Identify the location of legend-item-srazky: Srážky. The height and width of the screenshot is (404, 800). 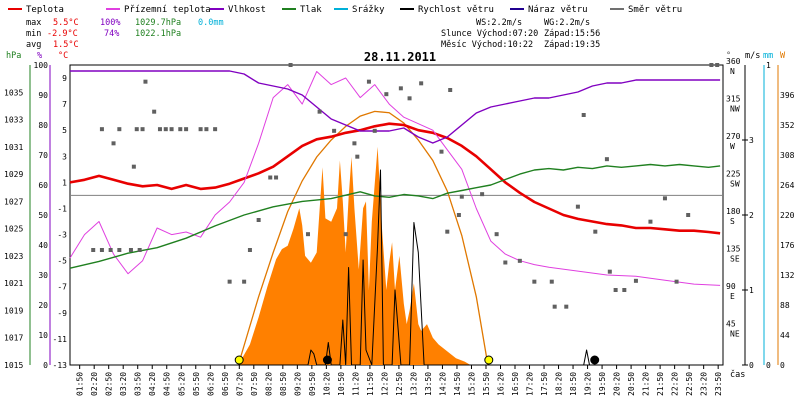
(359, 10).